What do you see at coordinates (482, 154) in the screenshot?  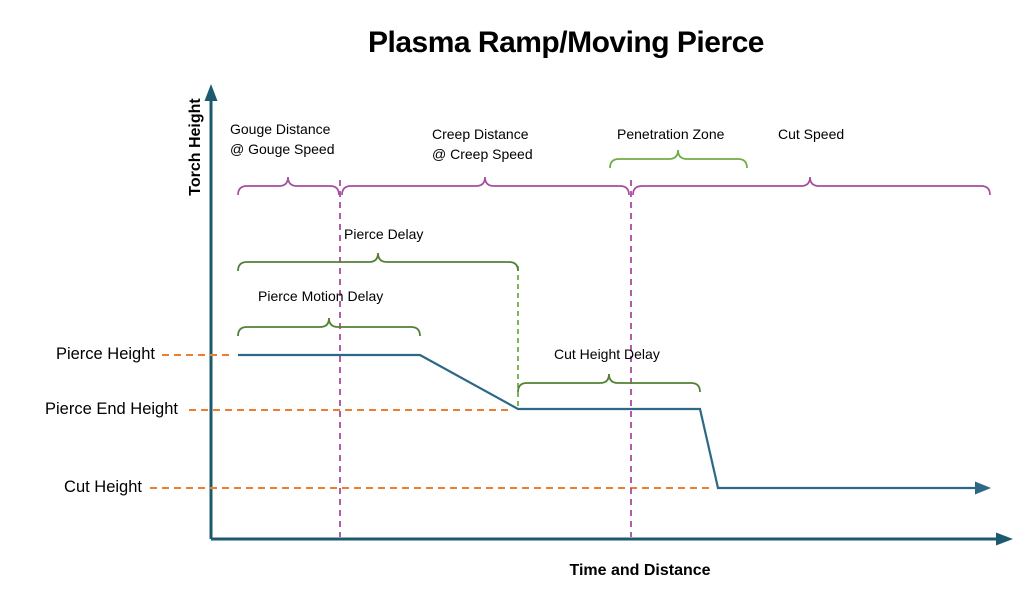 I see `creep-zone-label-line2: @ Creep Speed` at bounding box center [482, 154].